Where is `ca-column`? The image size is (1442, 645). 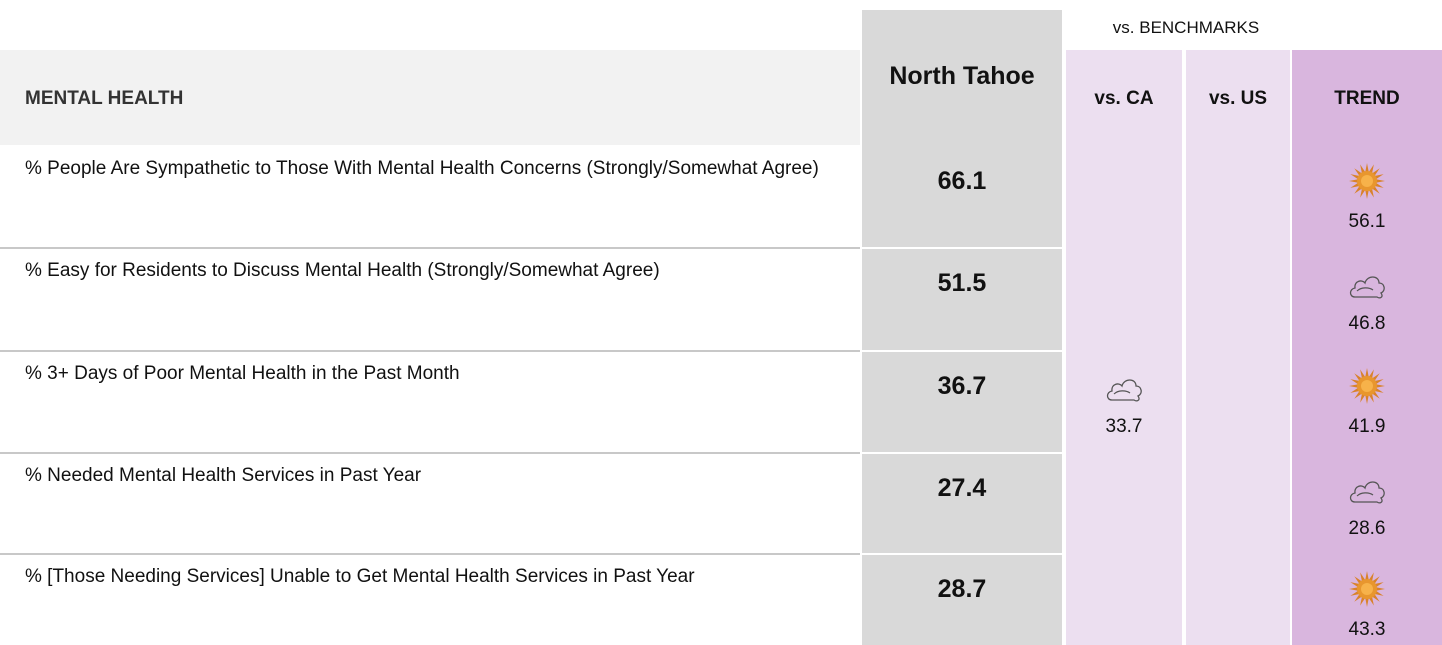 ca-column is located at coordinates (1124, 347).